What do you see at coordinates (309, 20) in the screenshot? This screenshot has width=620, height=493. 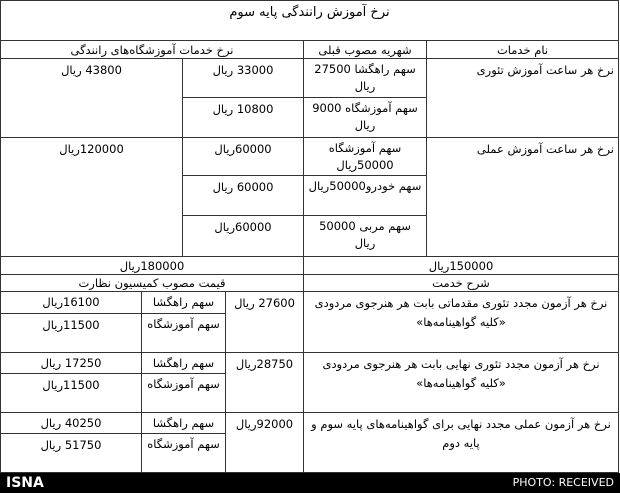 I see `table-title: نرخ آموزش رانندگی پایه سوم` at bounding box center [309, 20].